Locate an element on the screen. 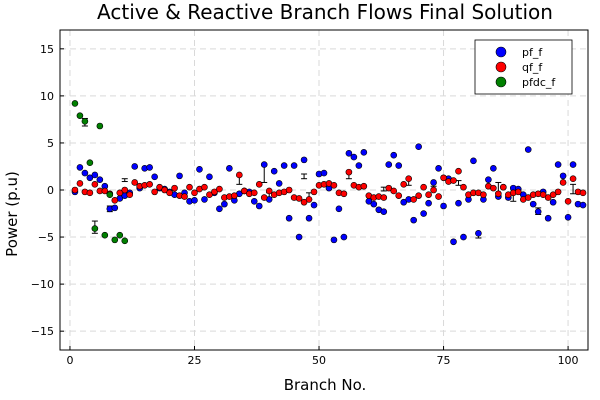 The height and width of the screenshot is (400, 600). y-tick-label: 0 is located at coordinates (50, 190).